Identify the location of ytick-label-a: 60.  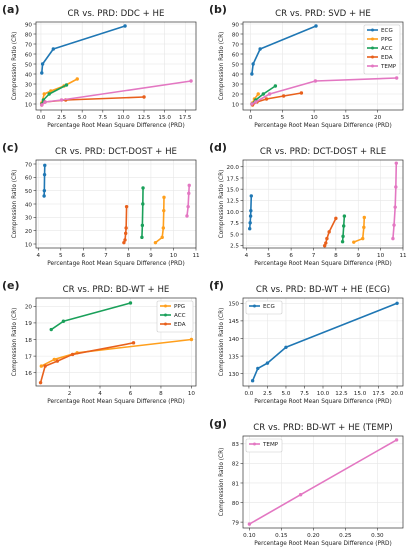
(29, 55).